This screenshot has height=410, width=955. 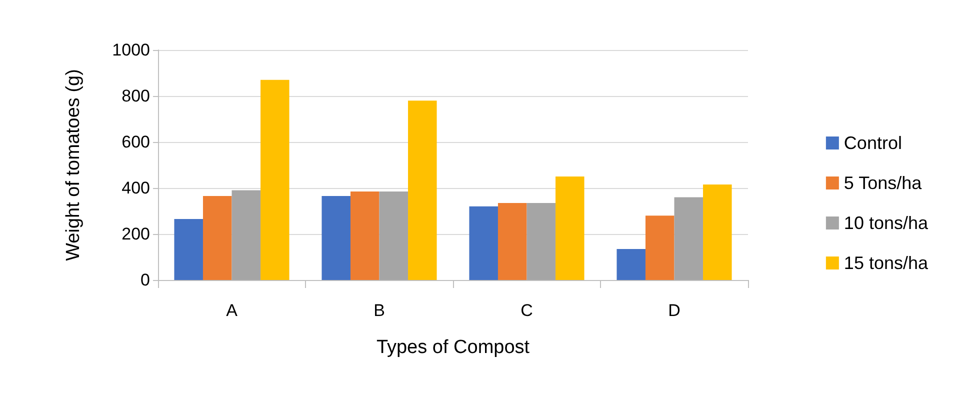 I want to click on y-tick-label: 0, so click(x=145, y=280).